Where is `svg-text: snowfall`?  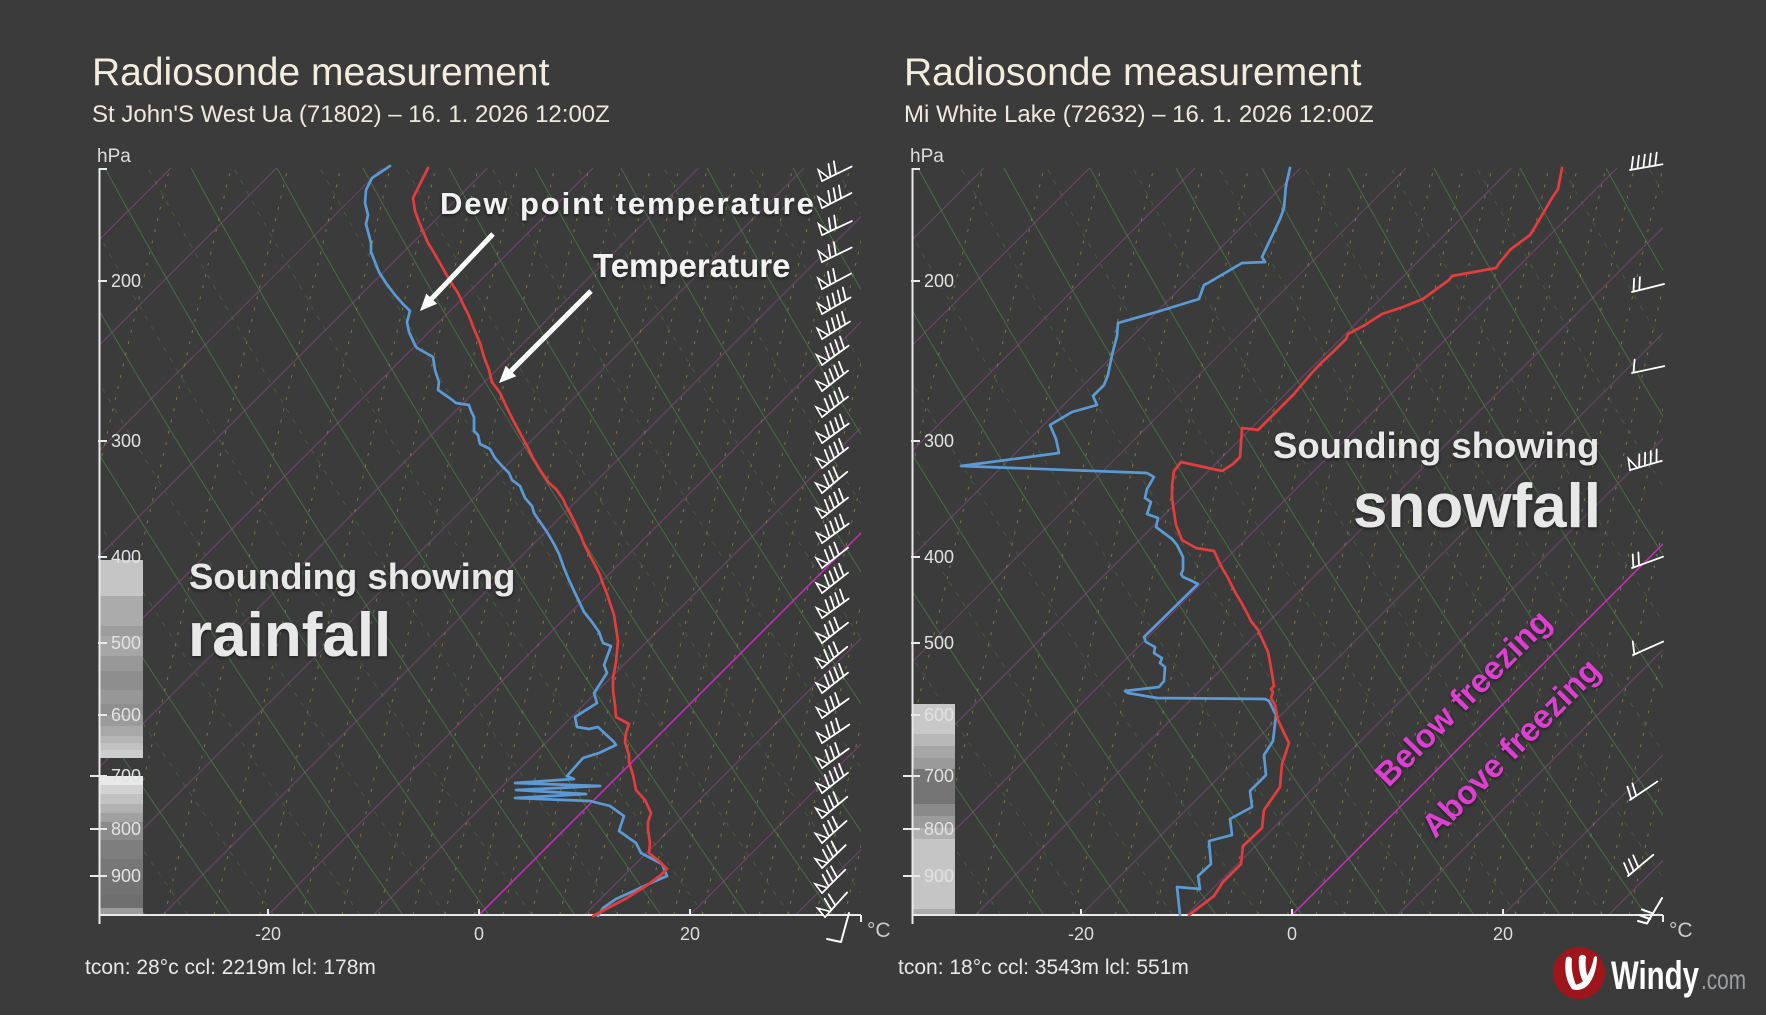 svg-text: snowfall is located at coordinates (1477, 506).